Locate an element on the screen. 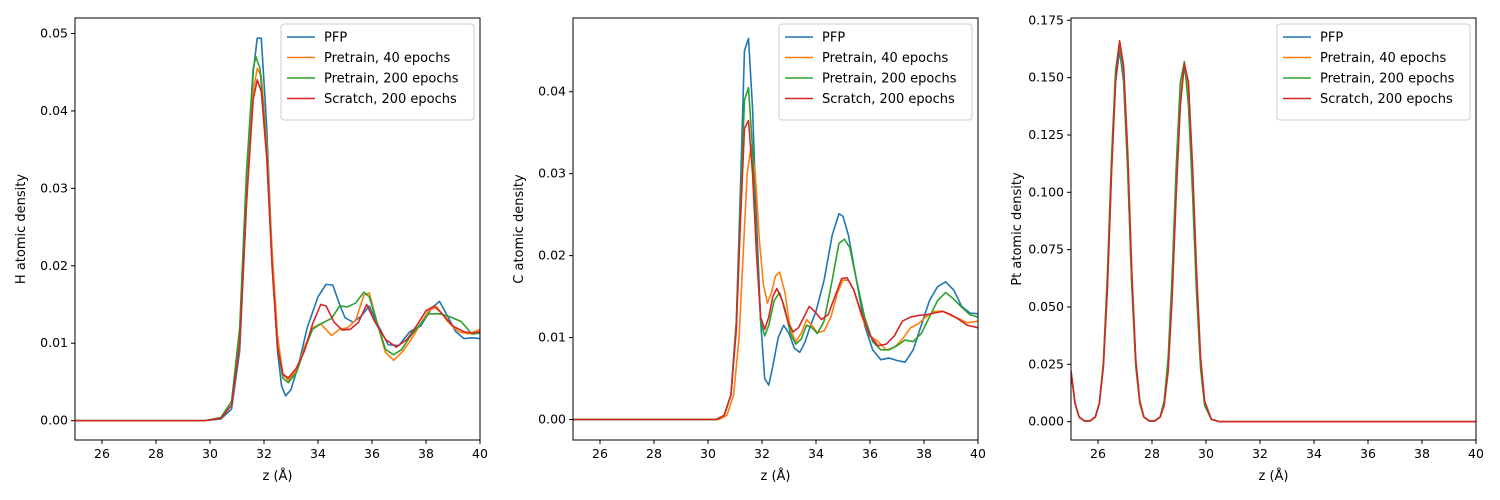  y-tick-label: 0.025 is located at coordinates (1046, 363).